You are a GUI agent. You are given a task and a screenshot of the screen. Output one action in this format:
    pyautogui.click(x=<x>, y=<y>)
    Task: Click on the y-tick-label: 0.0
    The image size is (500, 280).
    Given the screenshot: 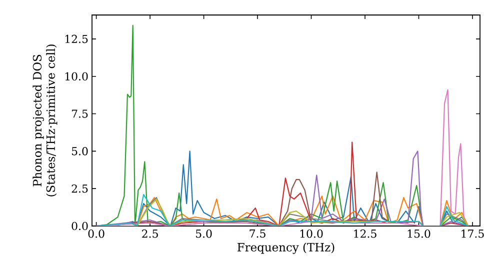 What is the action you would take?
    pyautogui.click(x=80, y=226)
    